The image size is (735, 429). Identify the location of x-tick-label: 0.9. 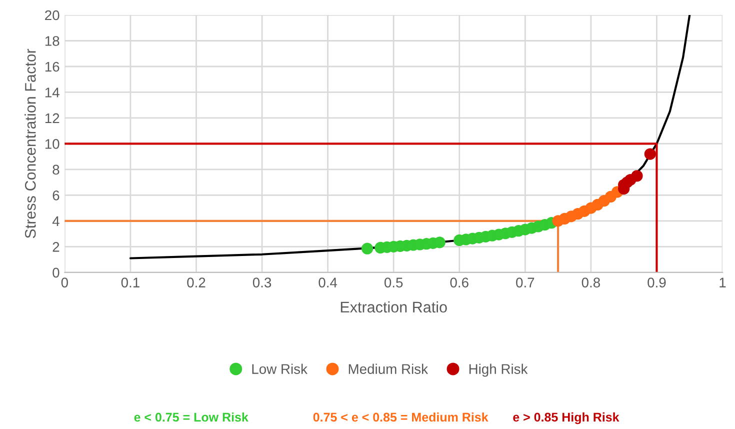
(657, 283).